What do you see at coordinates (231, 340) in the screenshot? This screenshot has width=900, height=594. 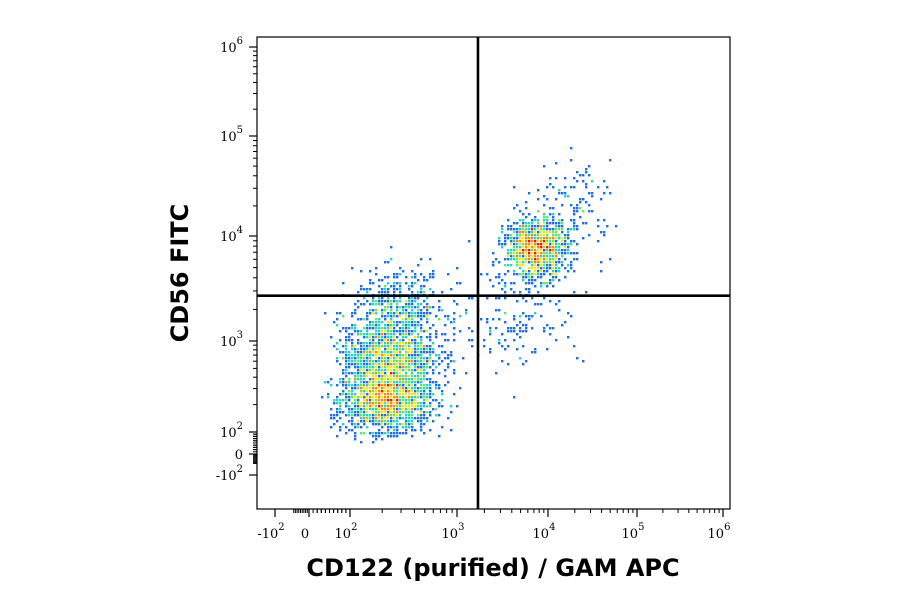 I see `y-tick-label: 103` at bounding box center [231, 340].